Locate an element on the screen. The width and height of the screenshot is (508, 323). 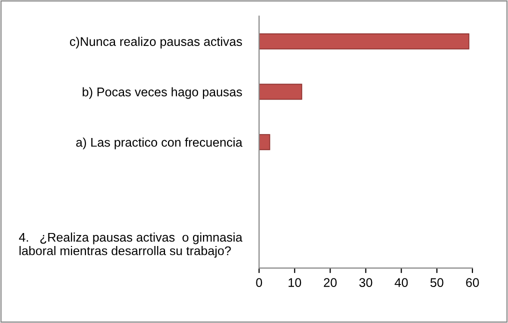
y-tick-label: c)Nunca realizo pausas activas is located at coordinates (156, 42).